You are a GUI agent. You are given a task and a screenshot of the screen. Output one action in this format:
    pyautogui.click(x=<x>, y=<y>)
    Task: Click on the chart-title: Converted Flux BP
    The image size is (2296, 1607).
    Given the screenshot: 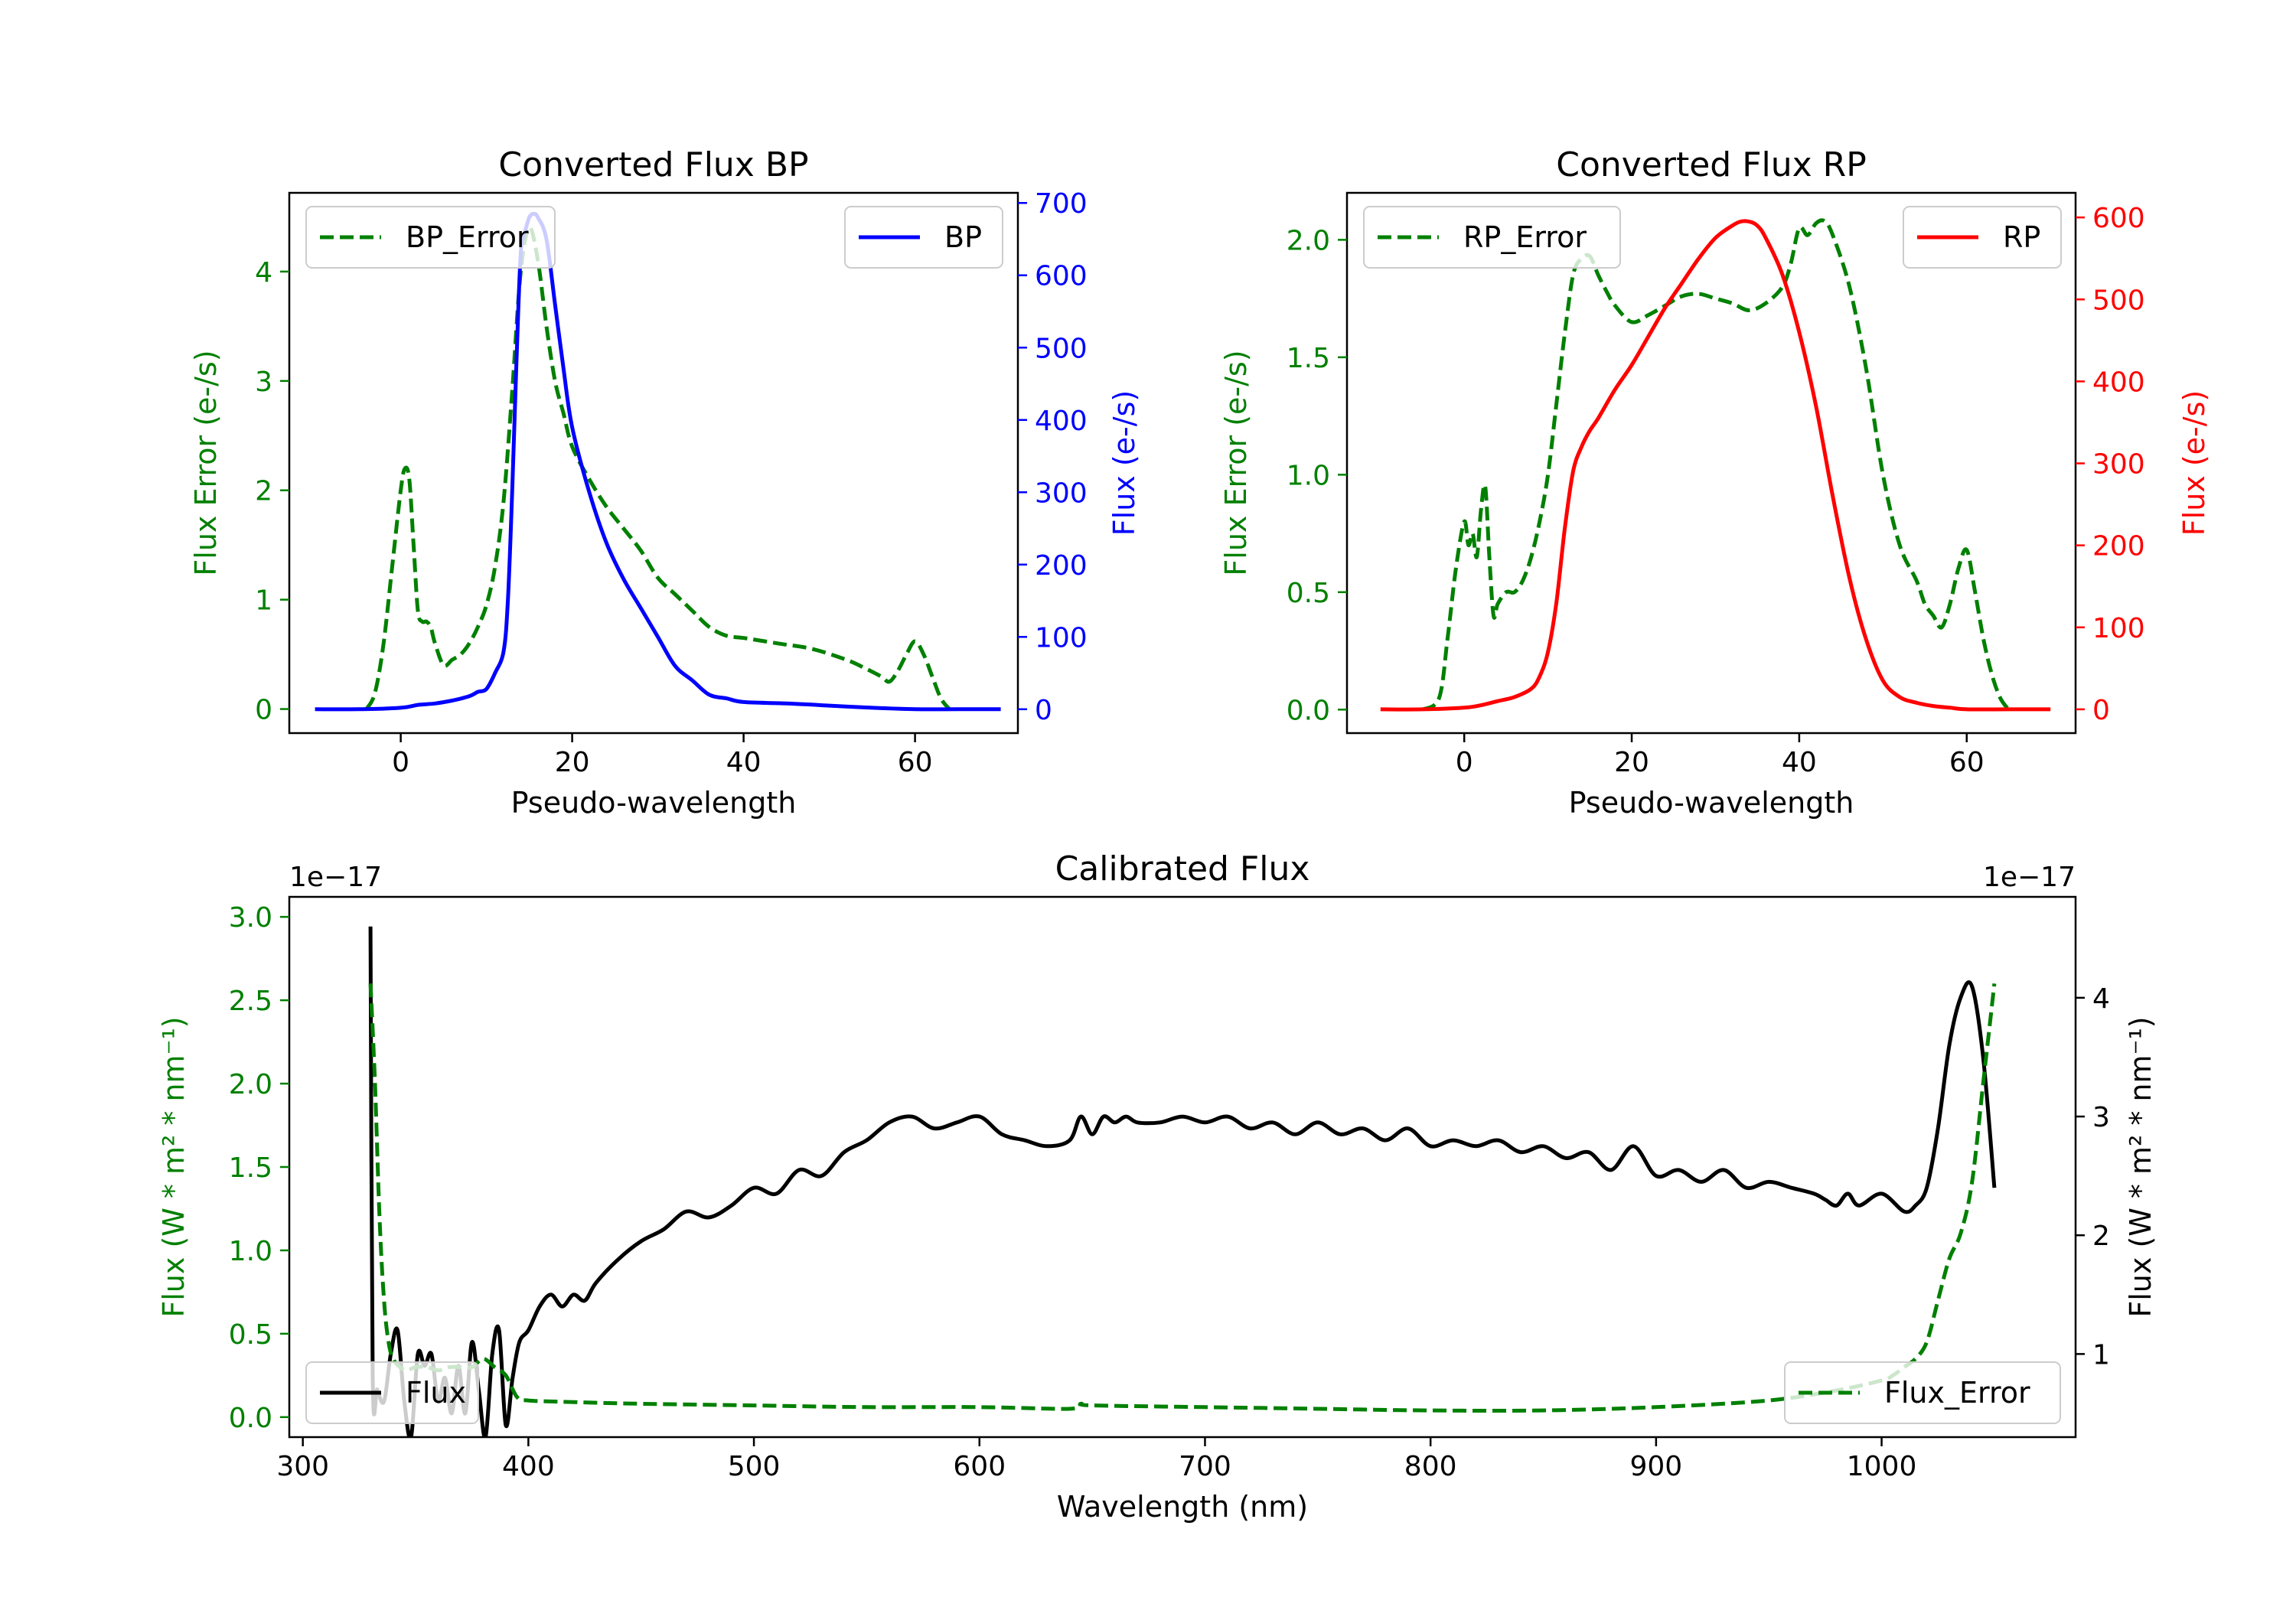 What is the action you would take?
    pyautogui.click(x=653, y=164)
    